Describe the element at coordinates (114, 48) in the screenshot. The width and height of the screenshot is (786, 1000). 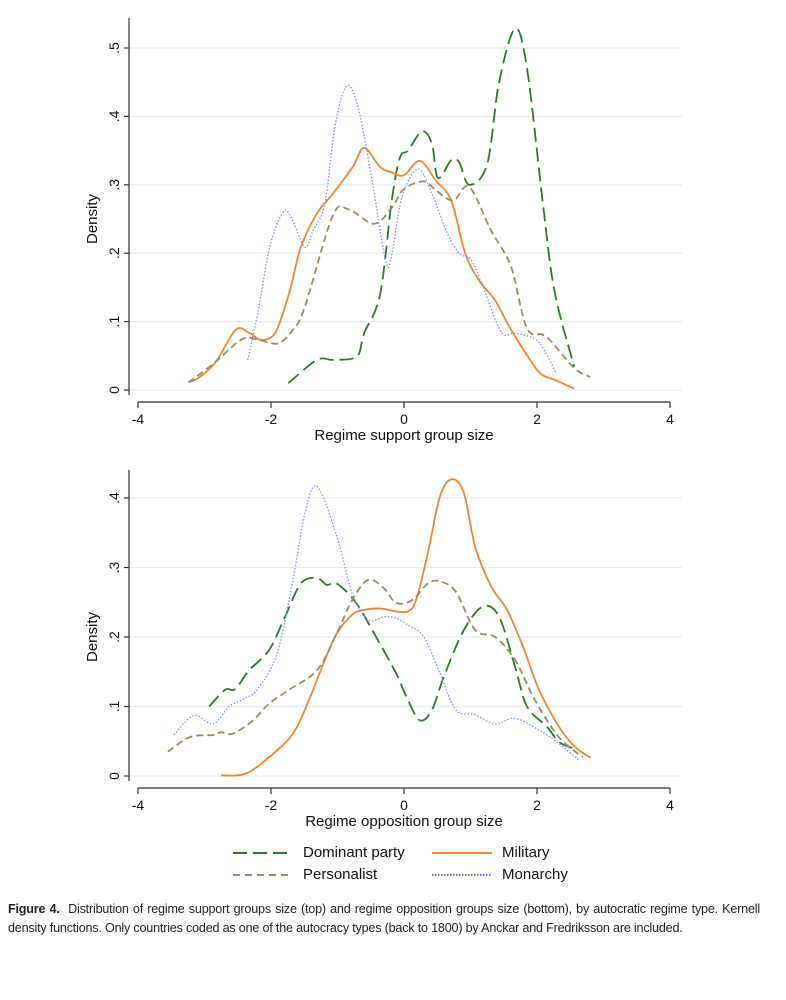
I see `y-tick-label: .5` at that location.